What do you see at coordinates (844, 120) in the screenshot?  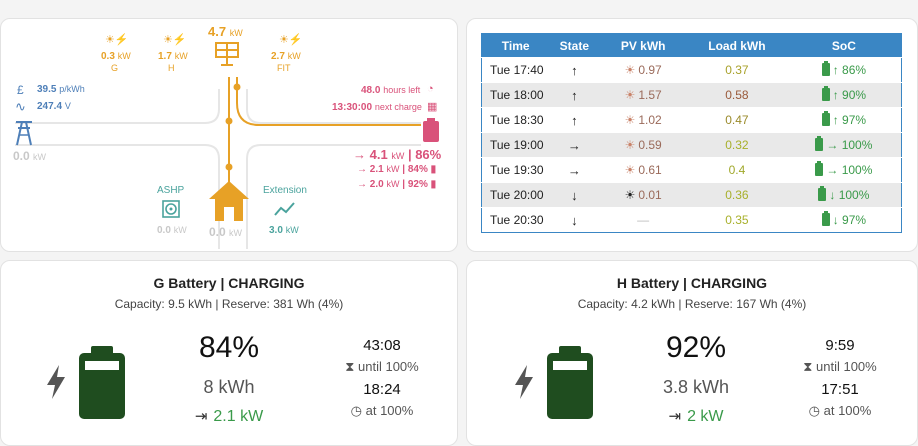 I see `cell-soc: ↑ 97%` at bounding box center [844, 120].